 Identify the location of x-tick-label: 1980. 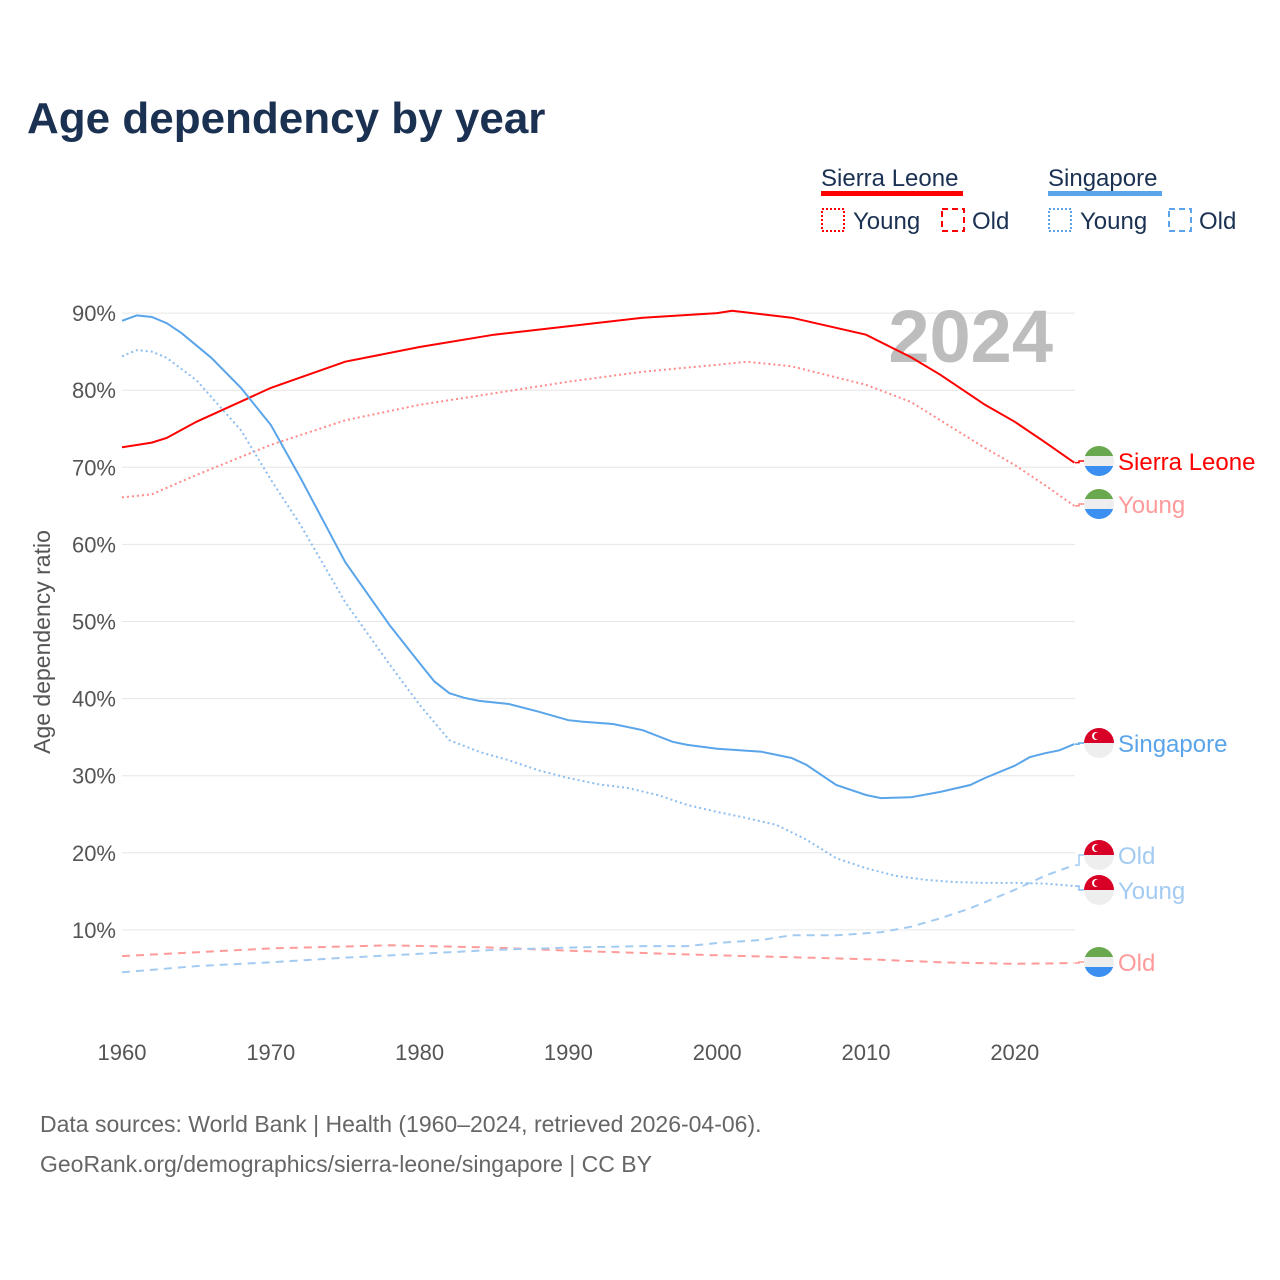
(419, 1052).